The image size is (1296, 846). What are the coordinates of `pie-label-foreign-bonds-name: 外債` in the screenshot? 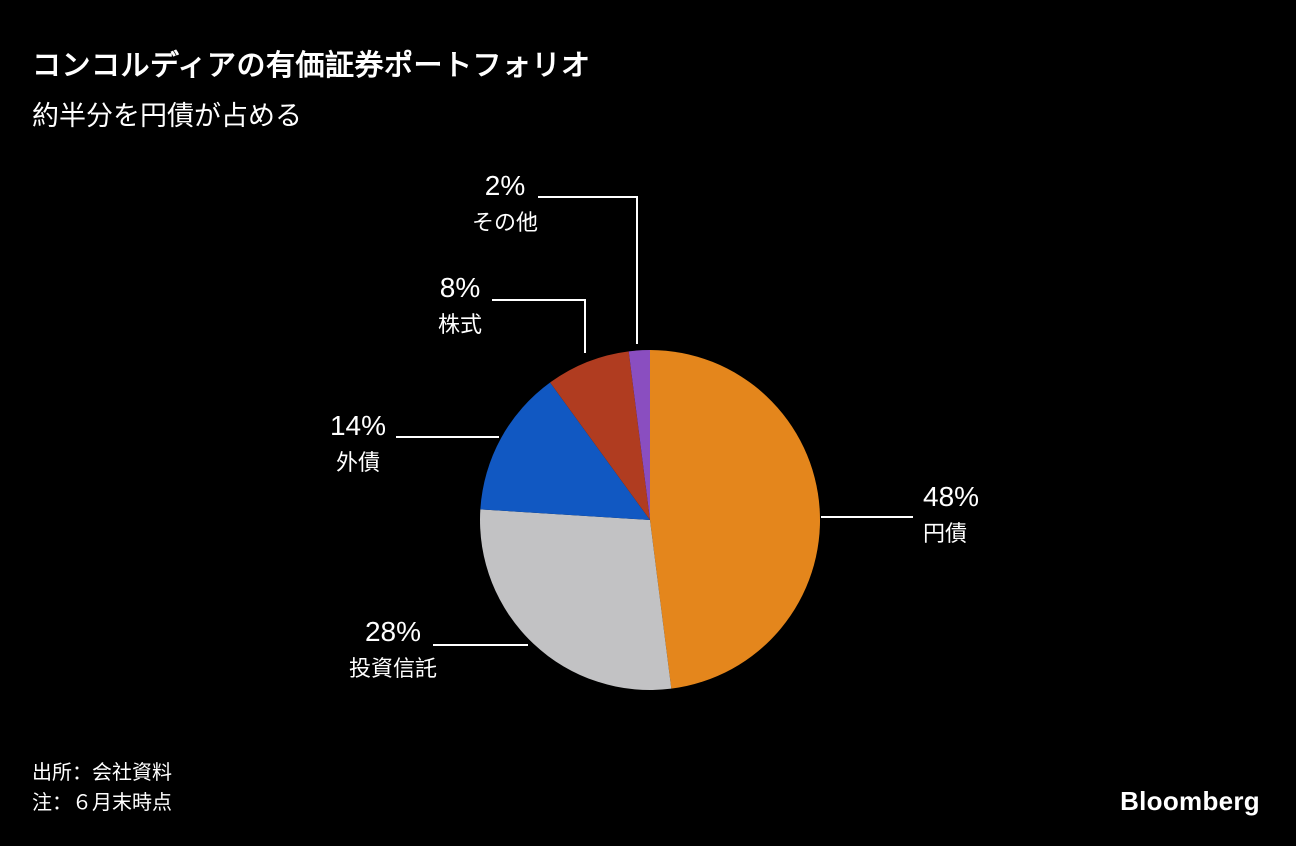 It's located at (358, 463).